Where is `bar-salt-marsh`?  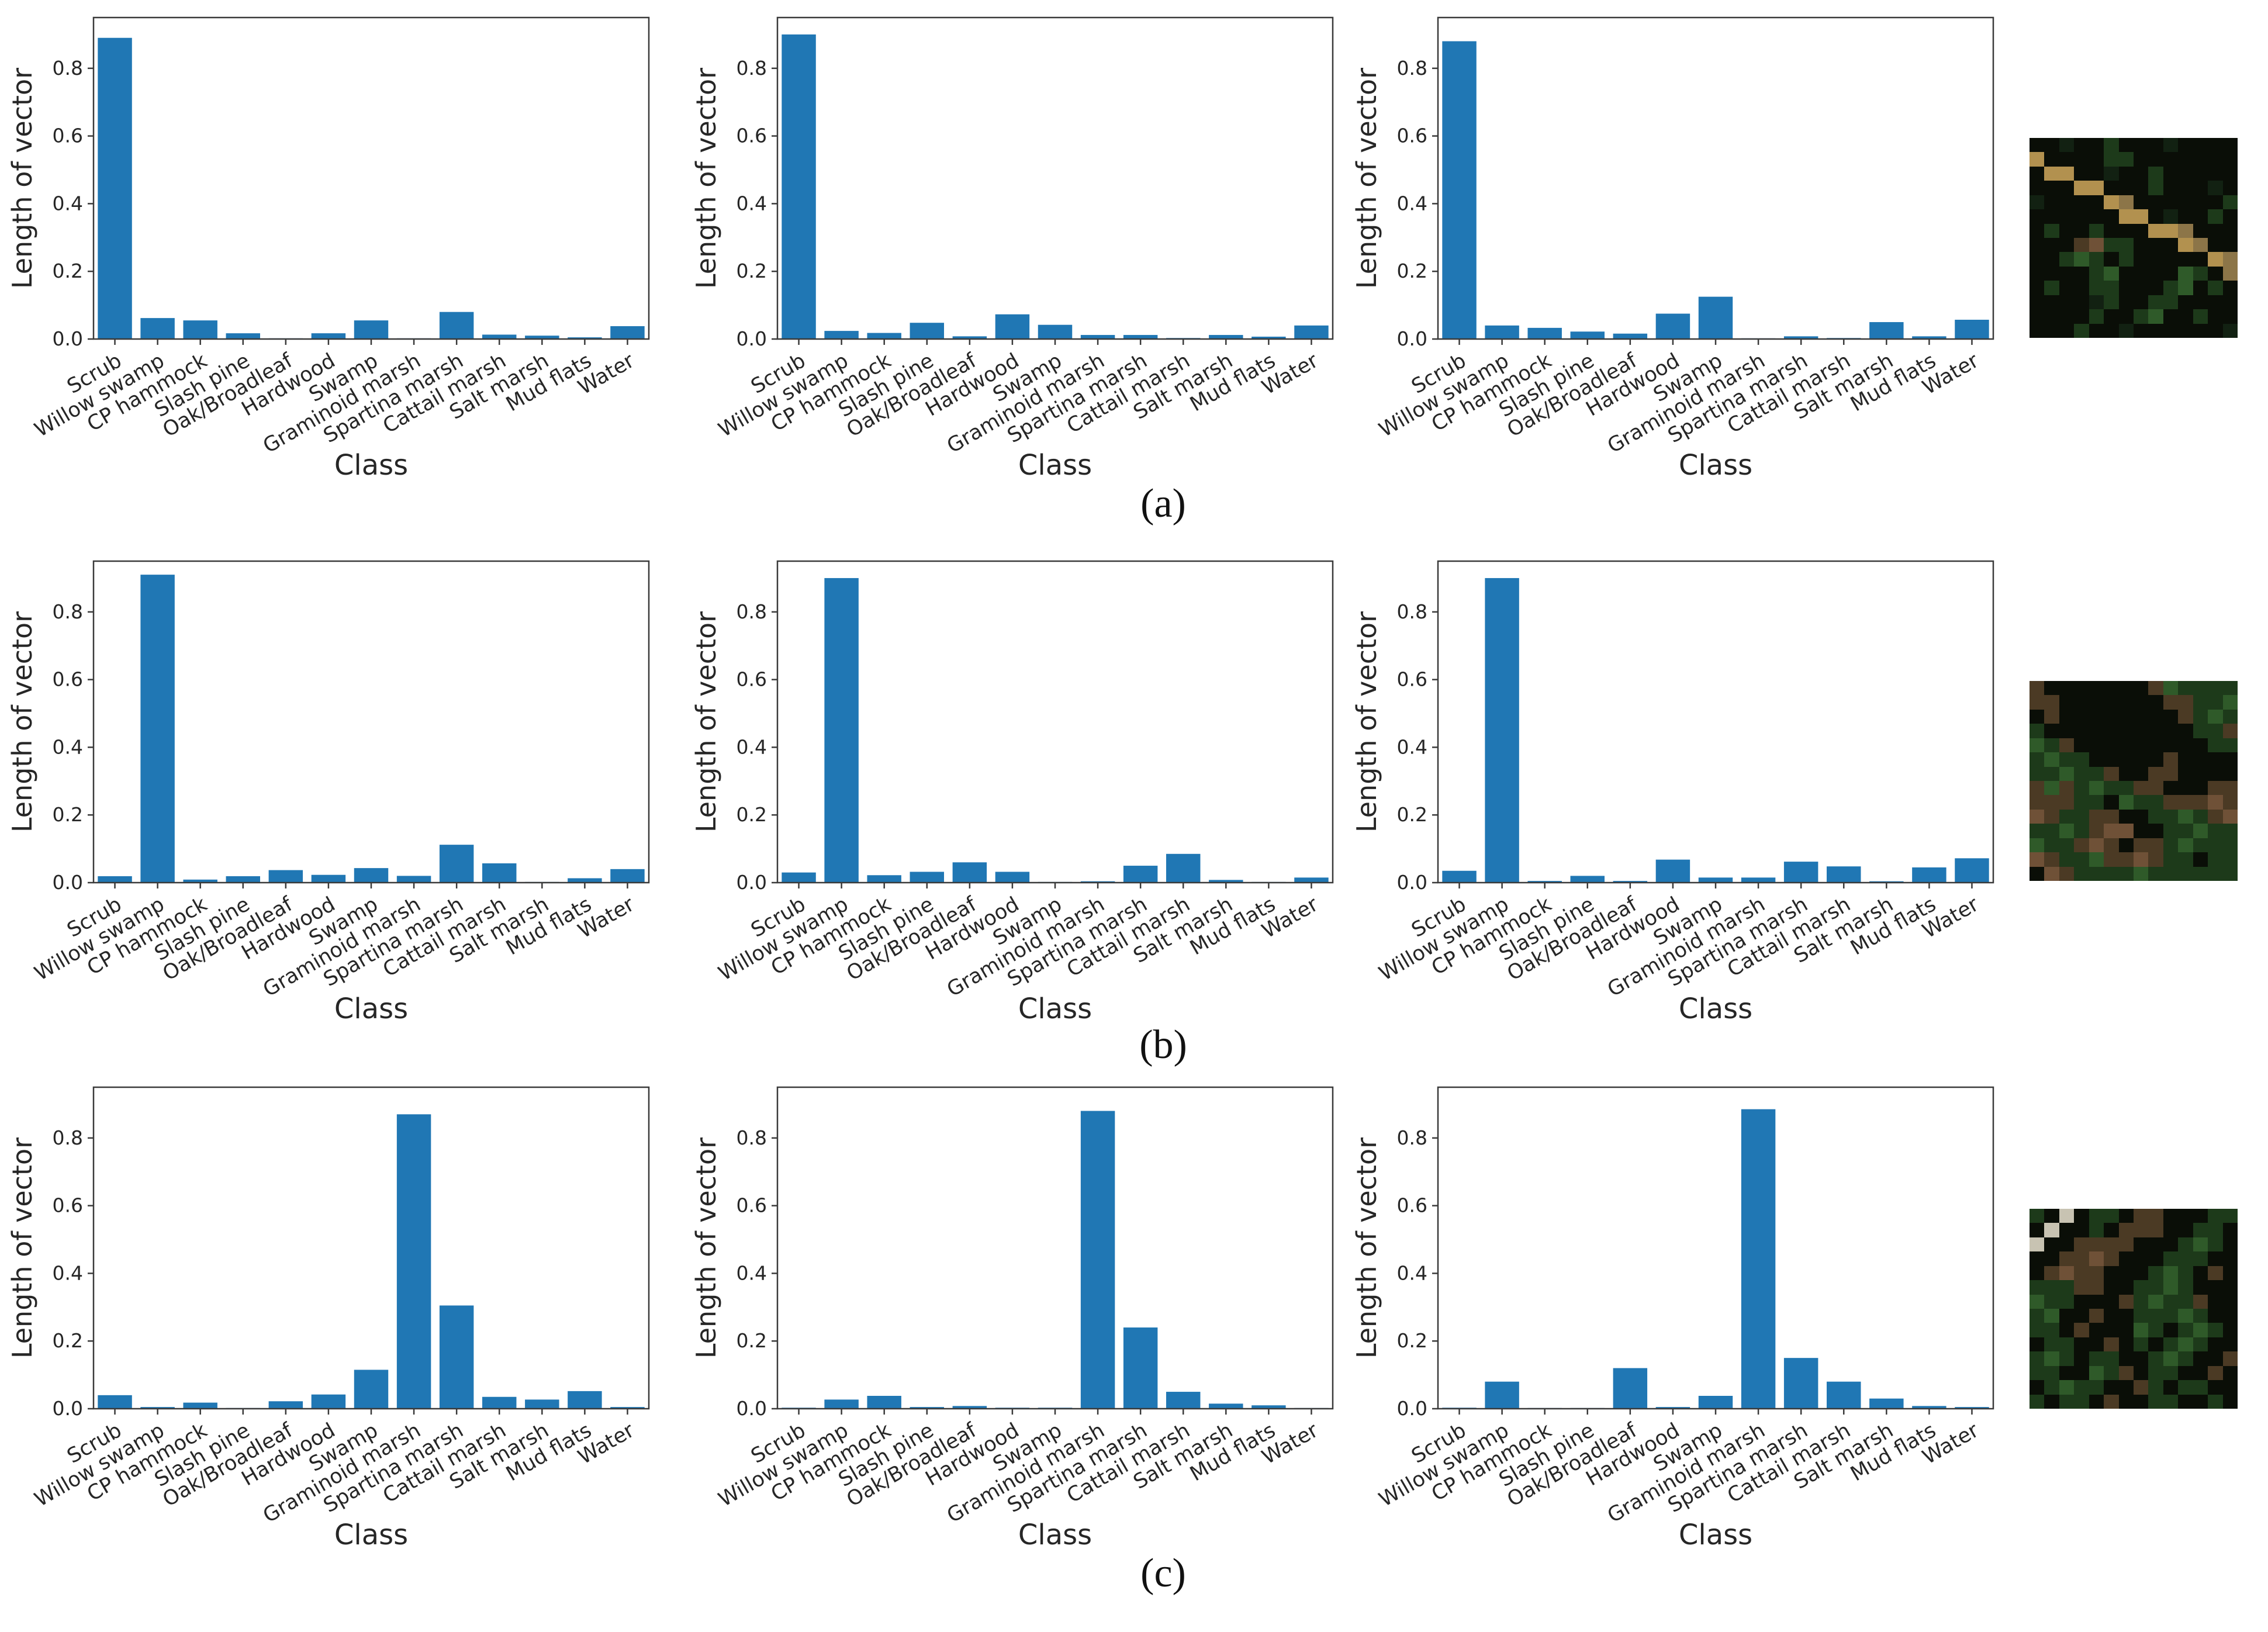 bar-salt-marsh is located at coordinates (542, 1404).